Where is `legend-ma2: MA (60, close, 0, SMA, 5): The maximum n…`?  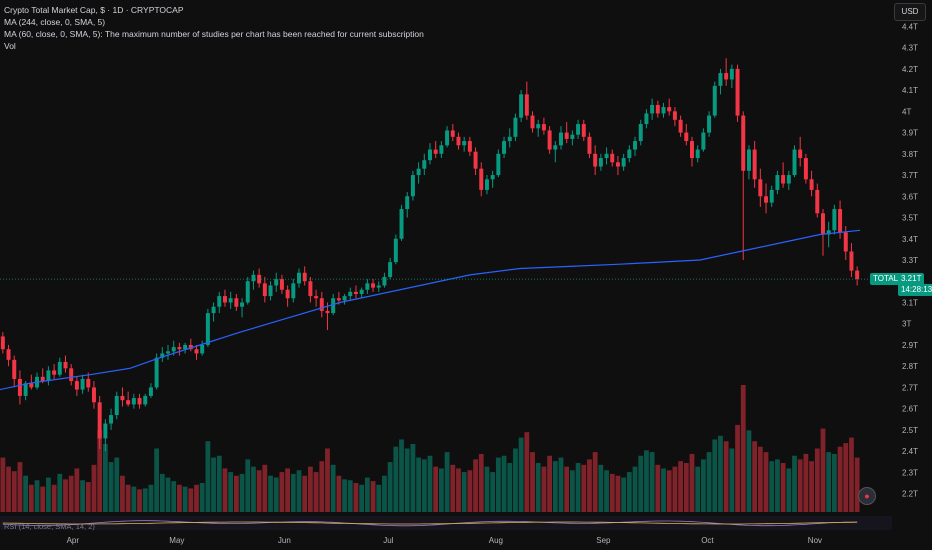 legend-ma2: MA (60, close, 0, SMA, 5): The maximum n… is located at coordinates (214, 34).